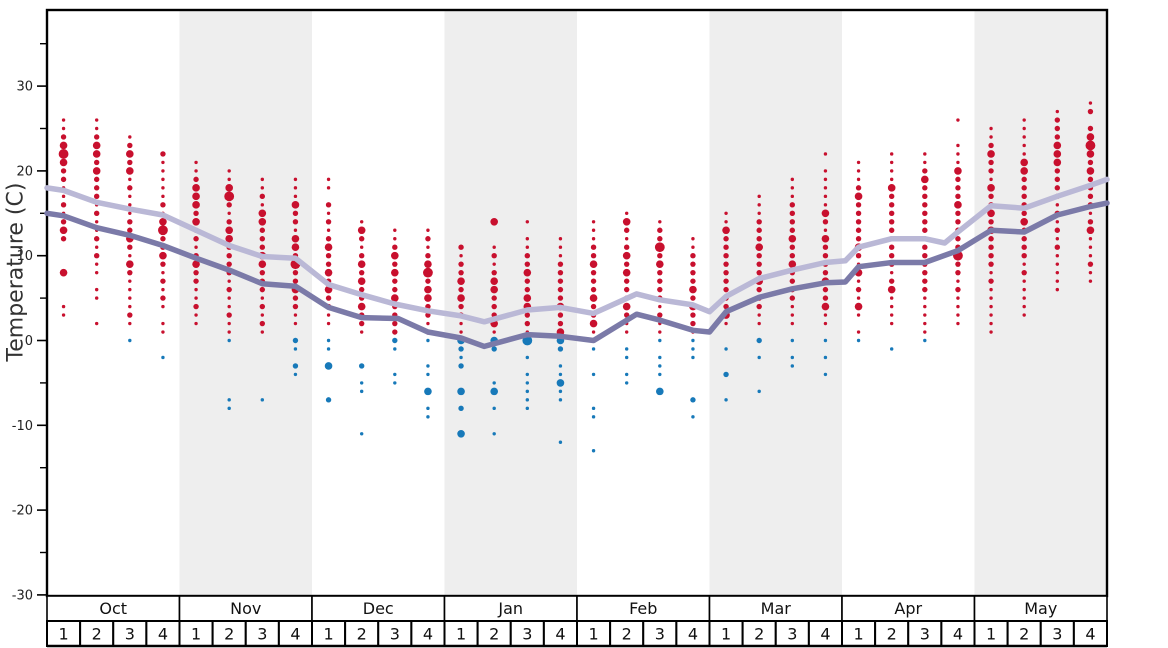  I want to click on y-tick-label: 0, so click(29, 341).